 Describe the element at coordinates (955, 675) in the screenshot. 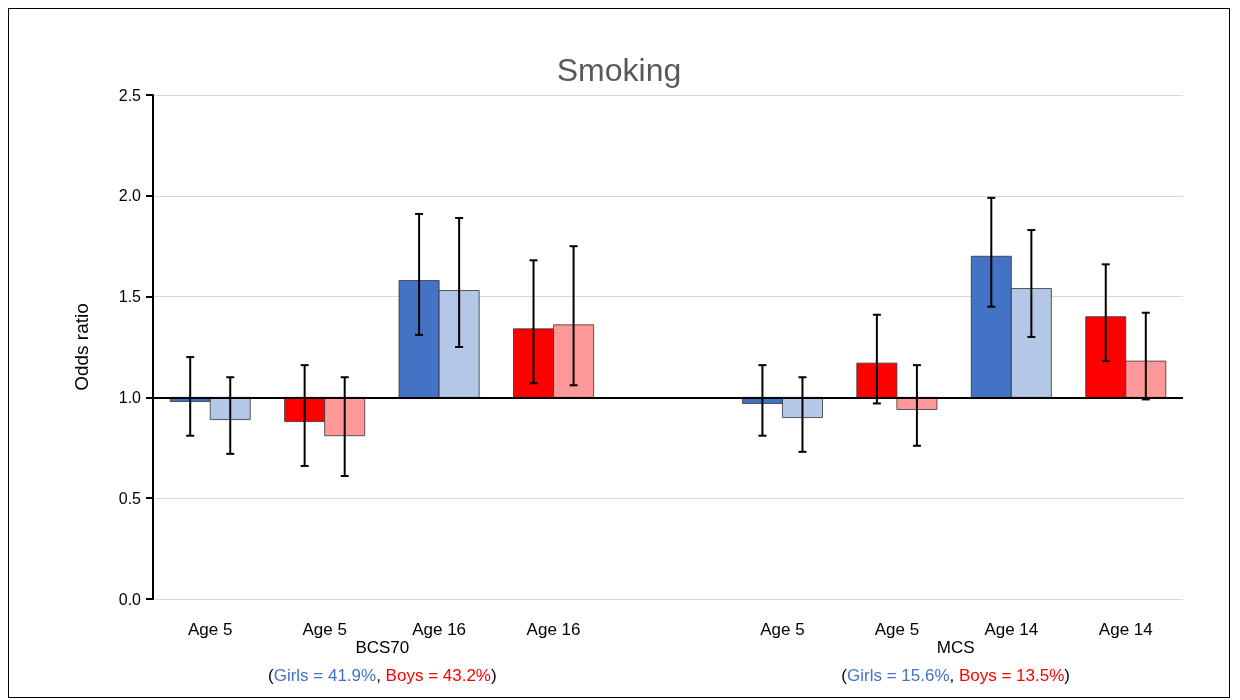

I see `text: (Girls = 15.6%, Boys = 13.5%)` at that location.